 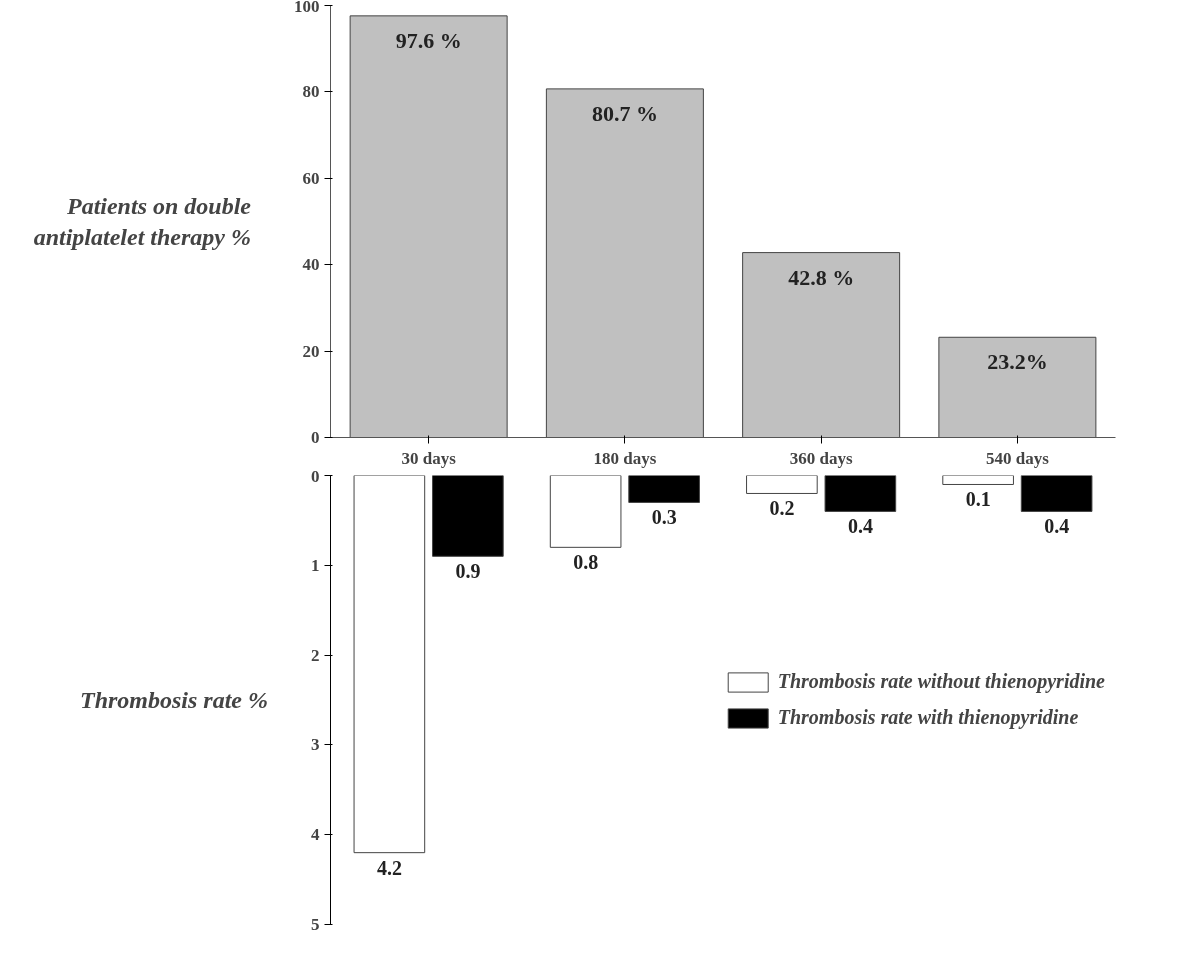 What do you see at coordinates (315, 655) in the screenshot?
I see `y-tick-label: 2` at bounding box center [315, 655].